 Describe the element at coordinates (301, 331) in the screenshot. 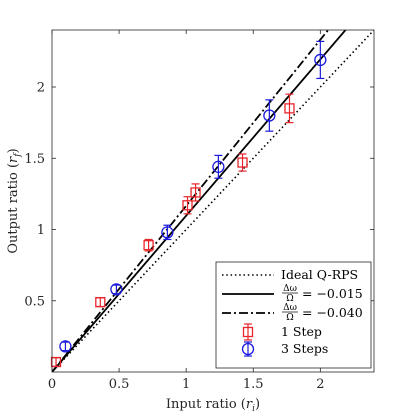

I see `legend-label-1-step: 1 Step` at that location.